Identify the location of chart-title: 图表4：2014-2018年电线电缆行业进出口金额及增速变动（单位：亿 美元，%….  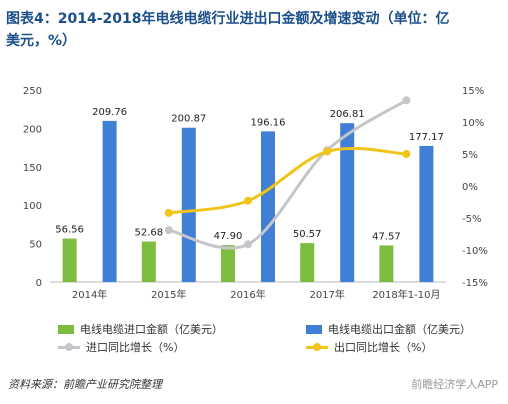
(254, 30).